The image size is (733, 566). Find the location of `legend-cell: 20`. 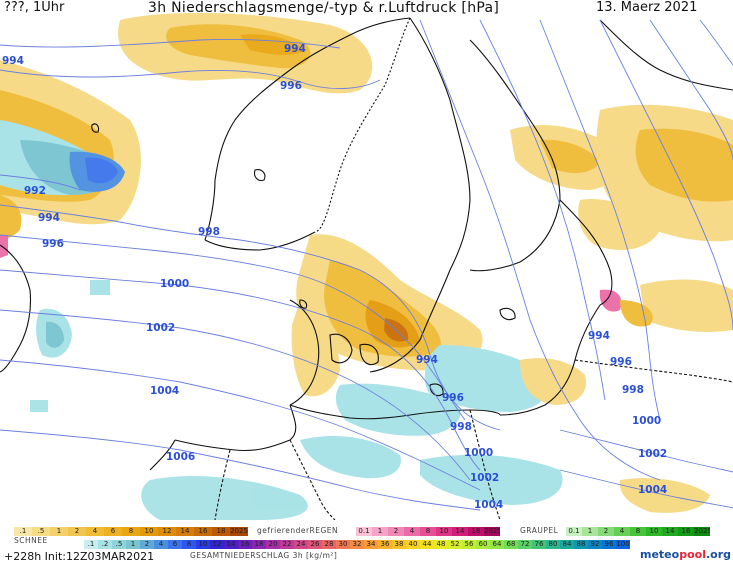

legend-cell: 20 is located at coordinates (273, 544).